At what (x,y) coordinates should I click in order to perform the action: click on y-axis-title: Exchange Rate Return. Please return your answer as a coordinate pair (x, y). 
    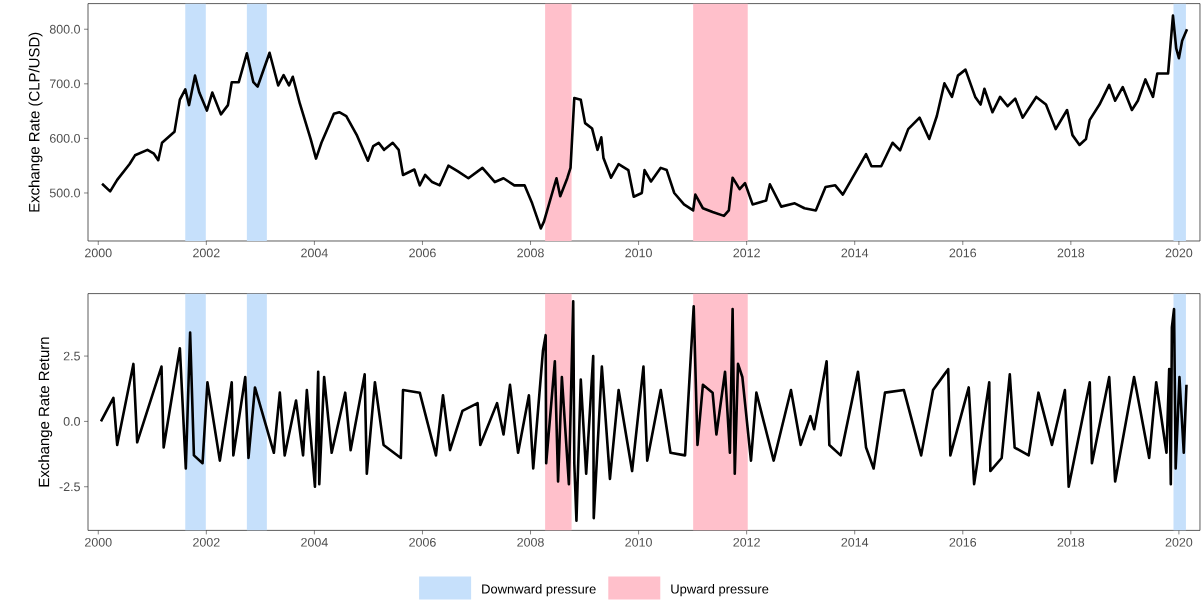
    Looking at the image, I should click on (45, 412).